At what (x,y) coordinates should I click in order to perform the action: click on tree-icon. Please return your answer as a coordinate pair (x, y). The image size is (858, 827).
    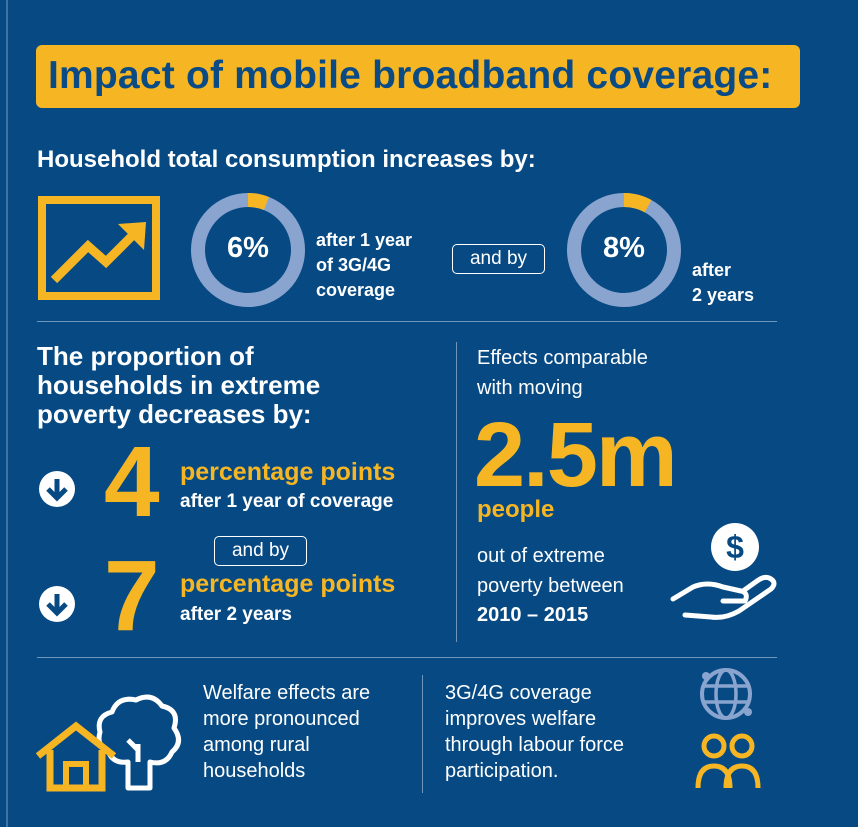
    Looking at the image, I should click on (138, 742).